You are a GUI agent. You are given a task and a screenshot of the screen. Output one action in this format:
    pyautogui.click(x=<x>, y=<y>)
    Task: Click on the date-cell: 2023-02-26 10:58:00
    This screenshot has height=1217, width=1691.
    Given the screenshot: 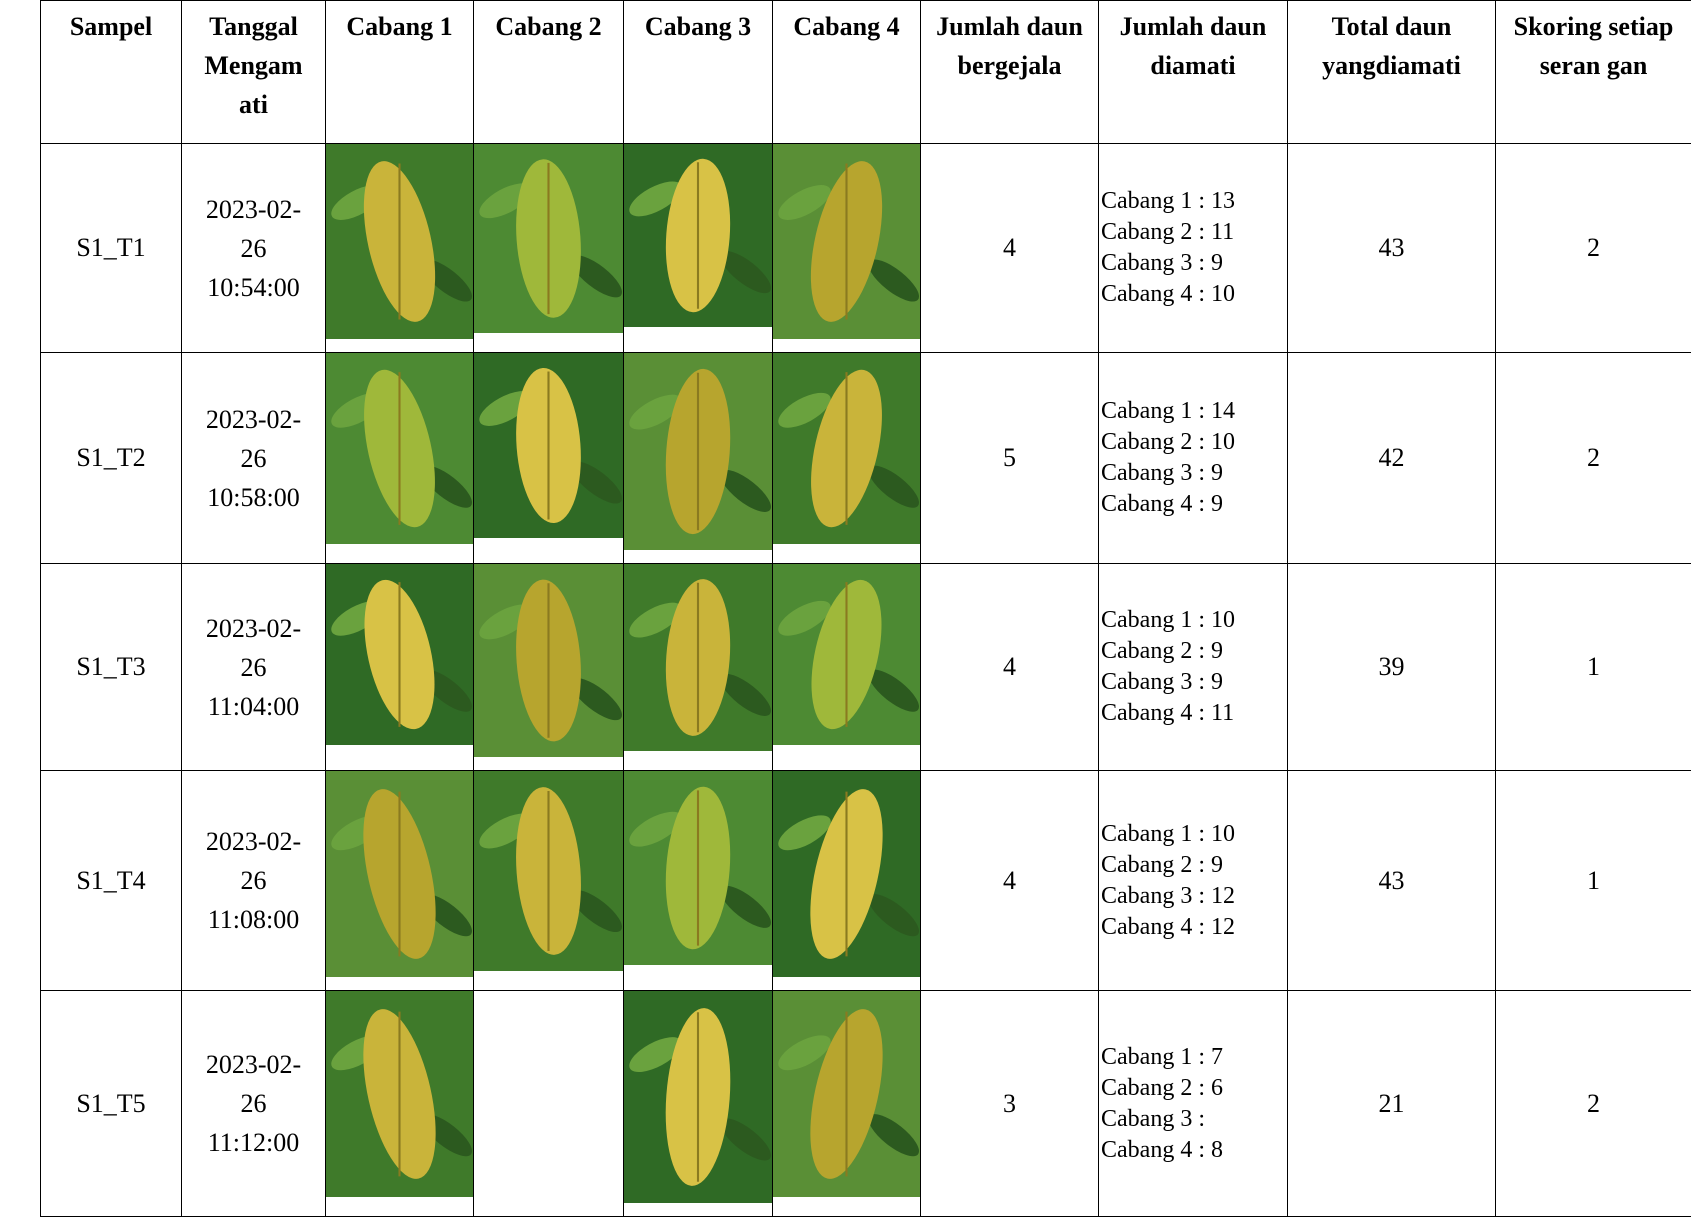 What is the action you would take?
    pyautogui.click(x=254, y=458)
    